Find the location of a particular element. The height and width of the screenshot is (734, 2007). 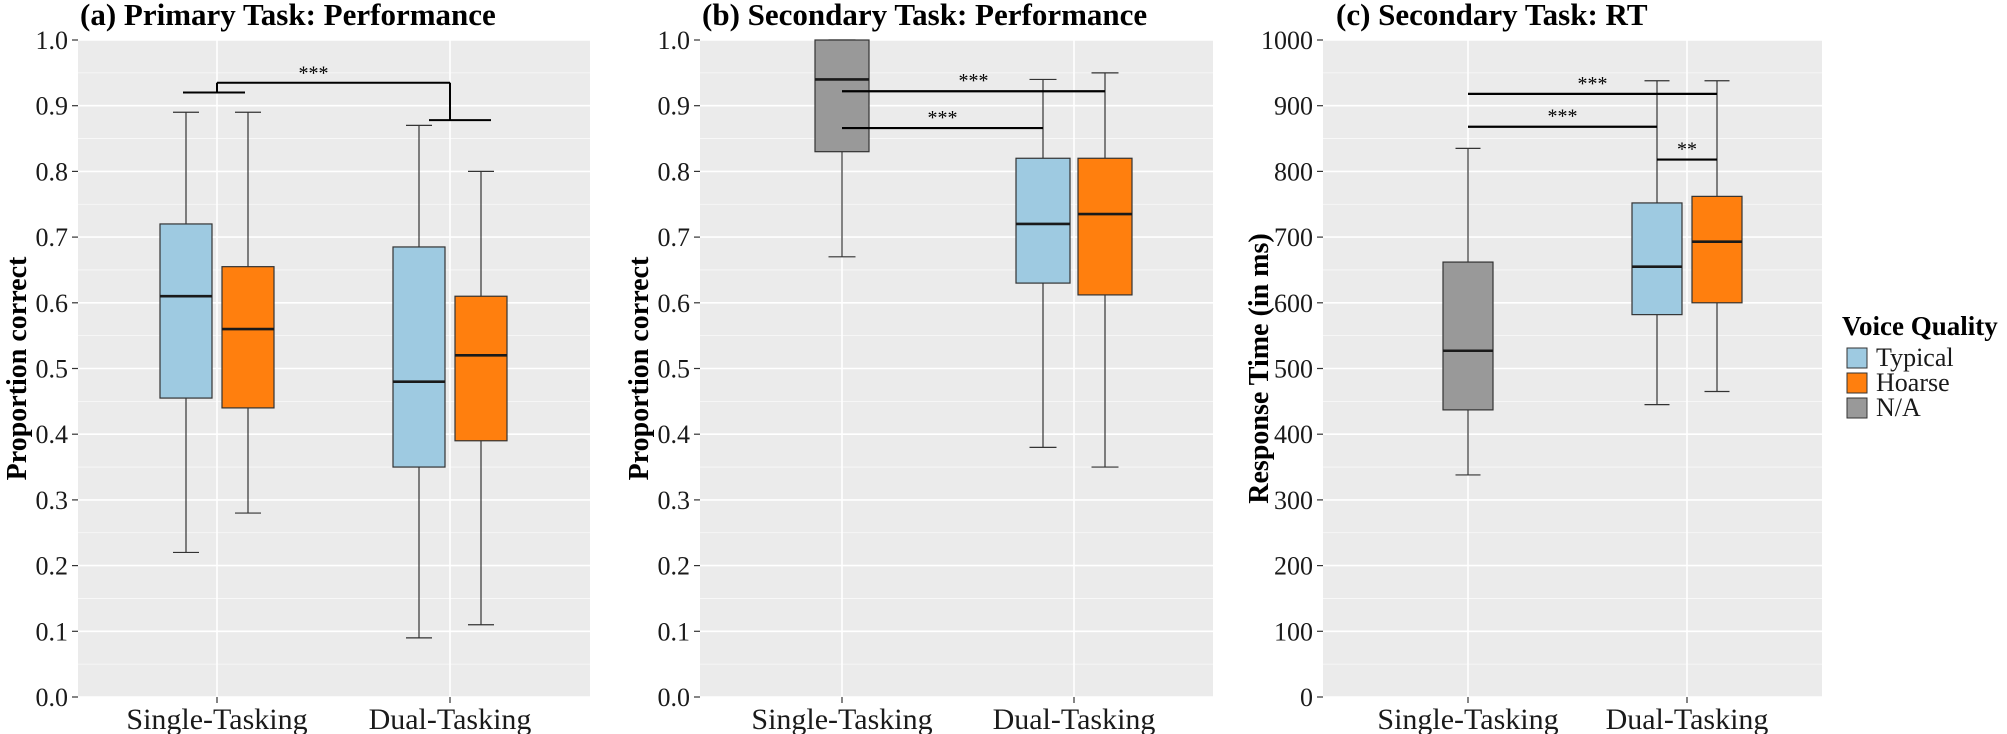

box-single-tasking-typical is located at coordinates (186, 332).